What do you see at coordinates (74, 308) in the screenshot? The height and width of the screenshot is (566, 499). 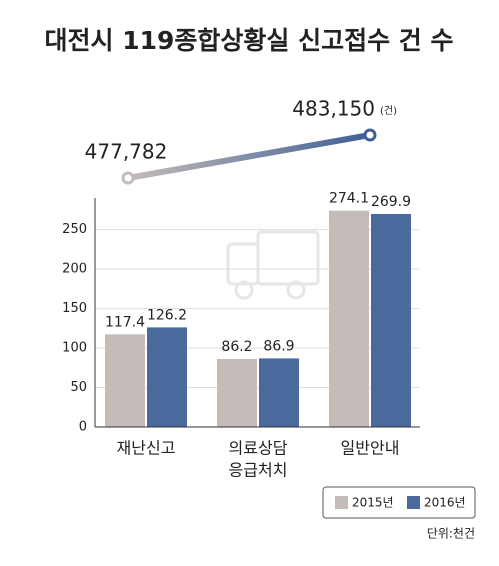 I see `y-tick-label: 150` at bounding box center [74, 308].